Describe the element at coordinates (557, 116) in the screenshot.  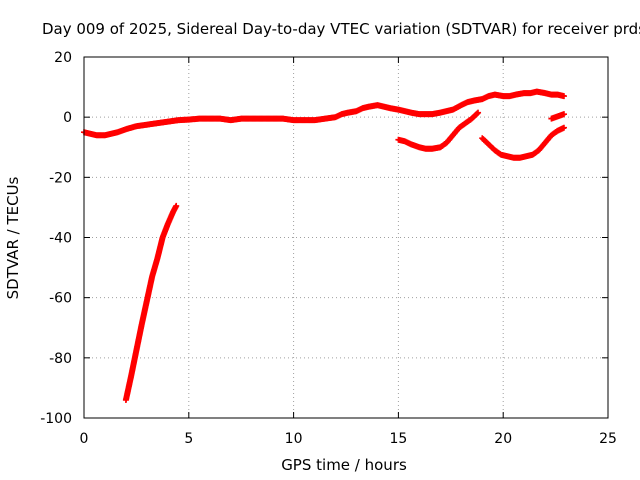
I see `series-late-cluster` at that location.